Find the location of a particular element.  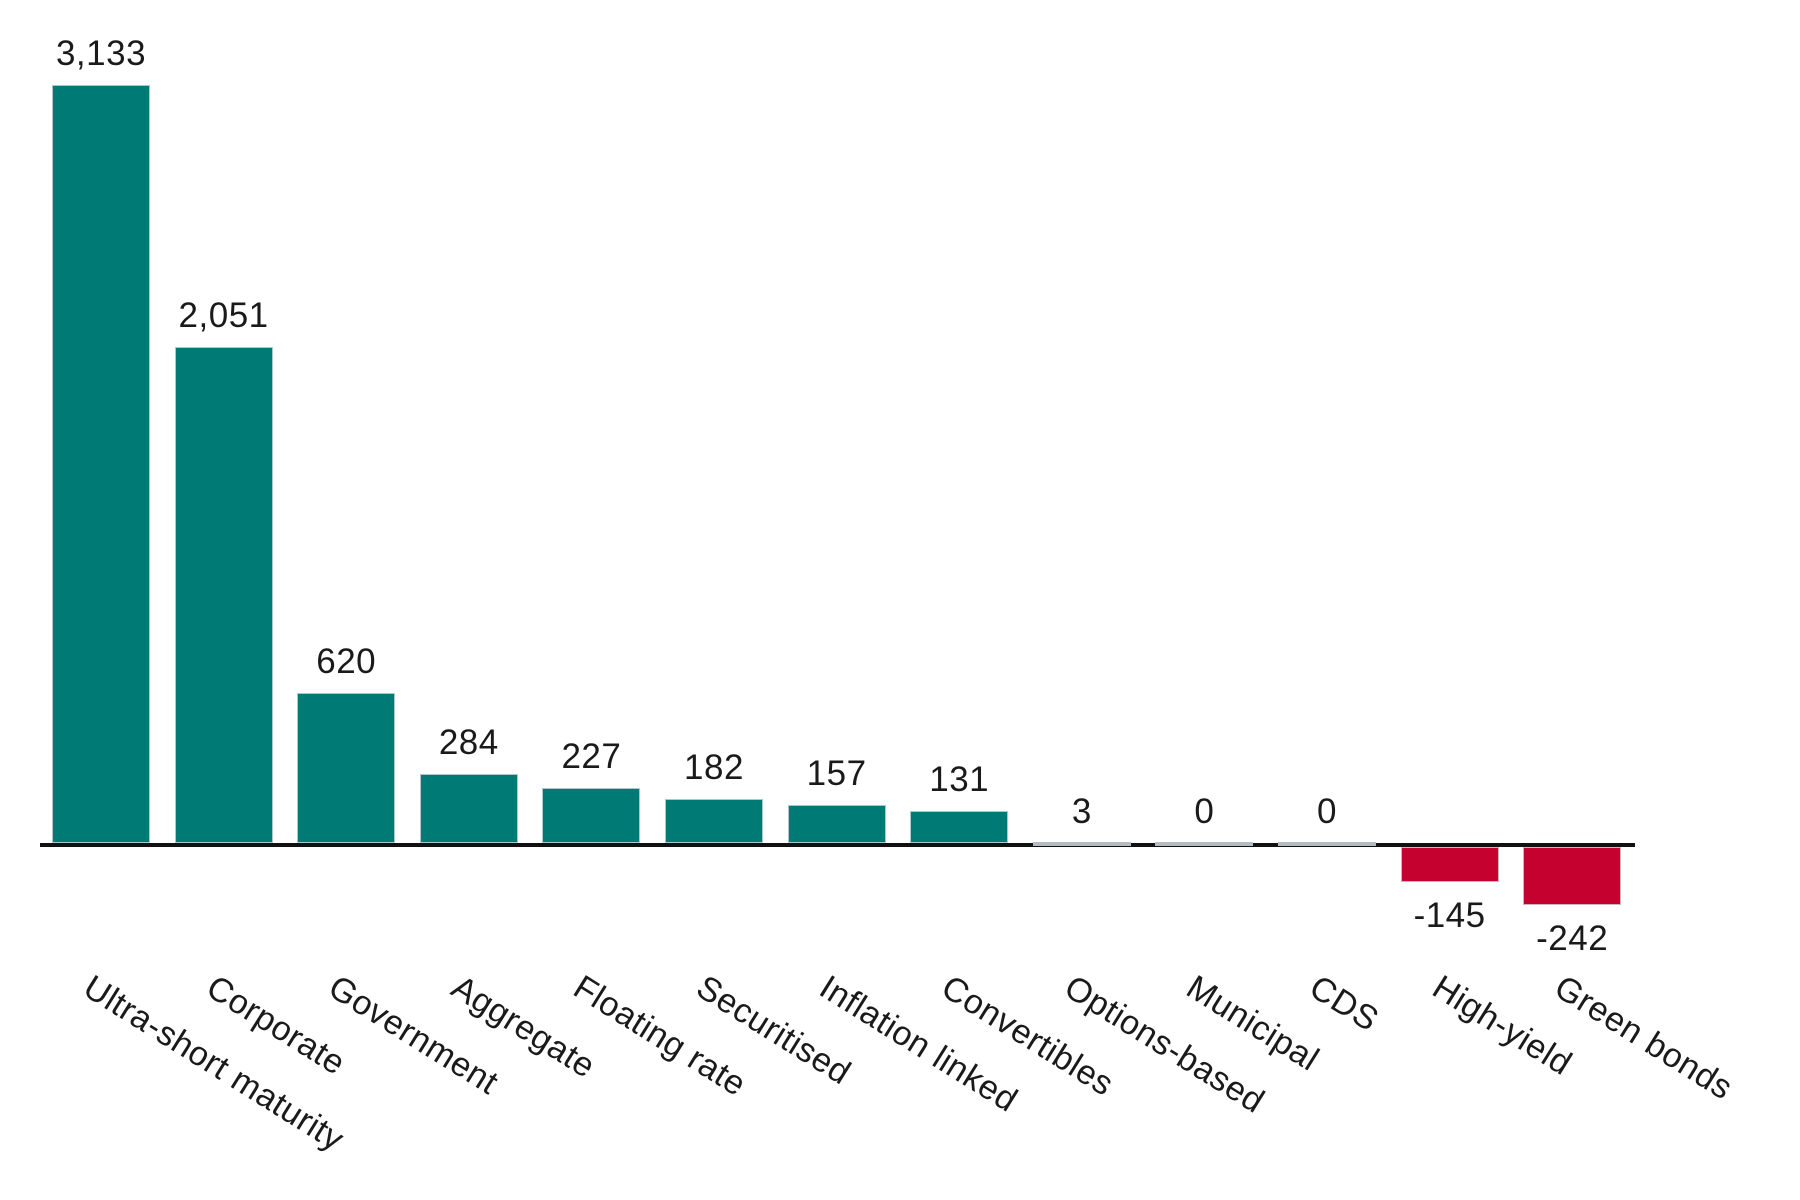

value-label: 227 is located at coordinates (591, 757).